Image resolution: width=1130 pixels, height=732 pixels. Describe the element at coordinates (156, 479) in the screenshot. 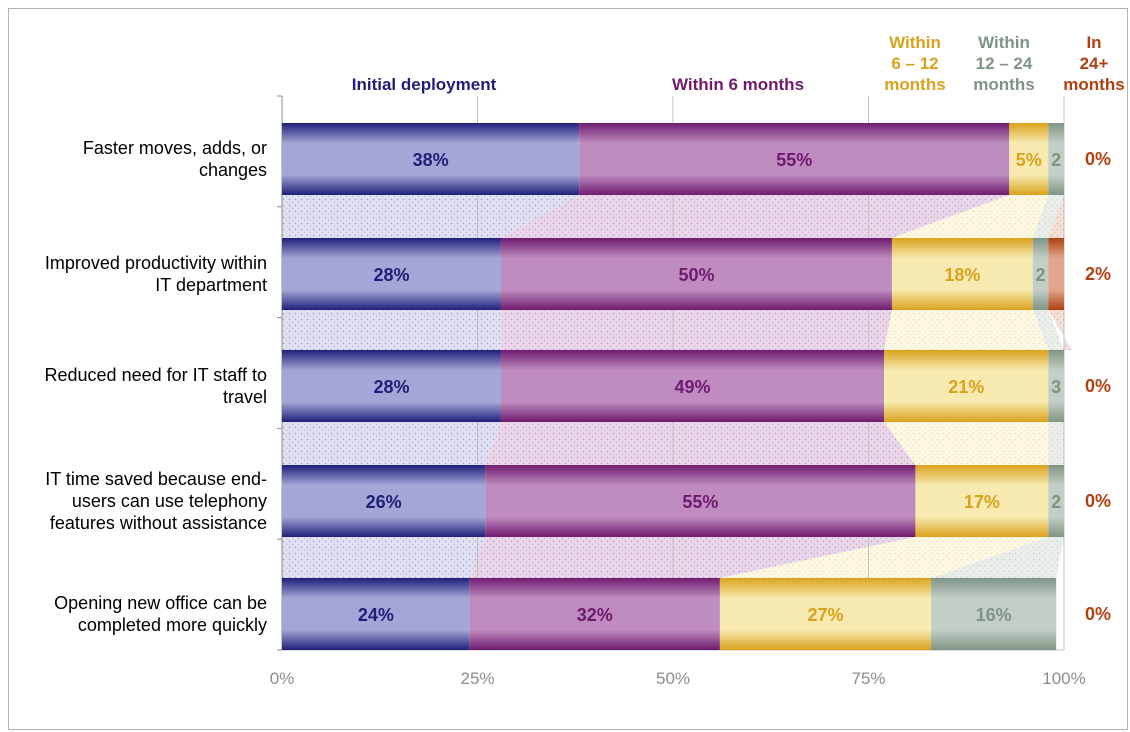

I see `category-label: IT time saved because end-` at that location.